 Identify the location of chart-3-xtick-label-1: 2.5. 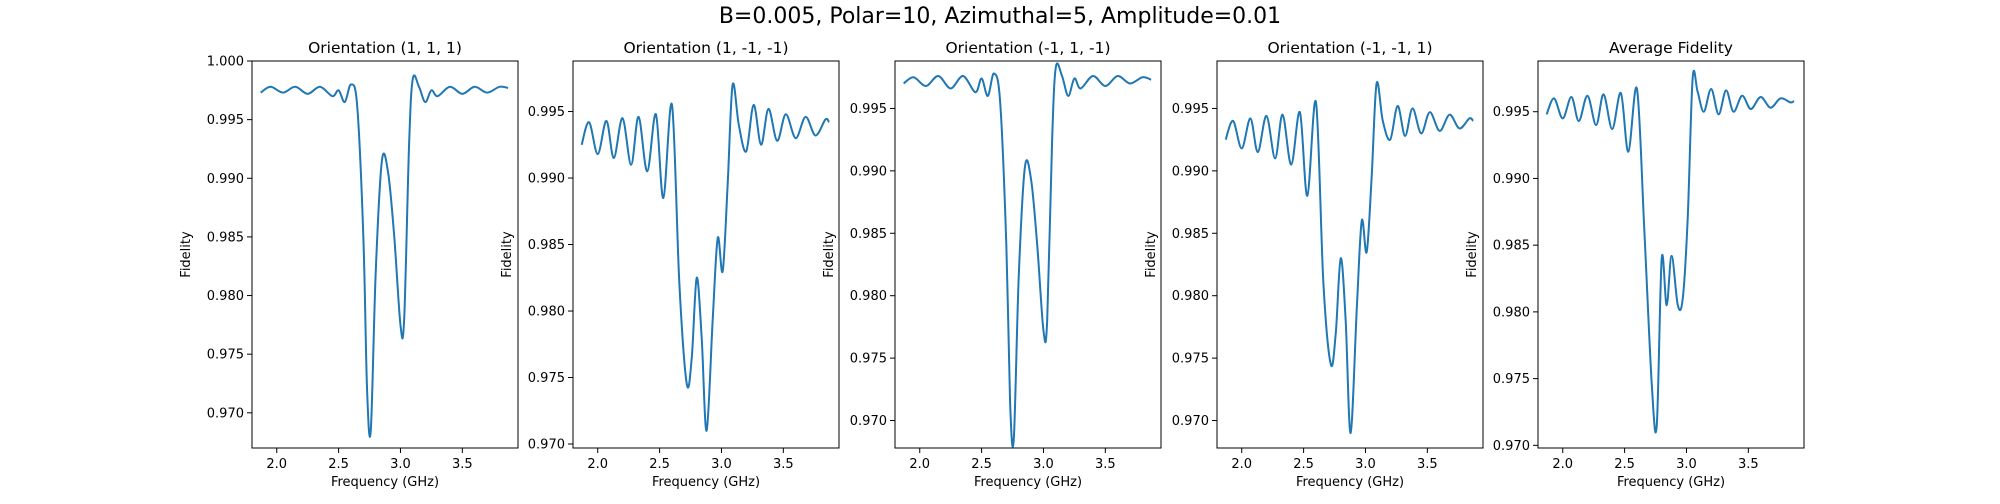
(1303, 464).